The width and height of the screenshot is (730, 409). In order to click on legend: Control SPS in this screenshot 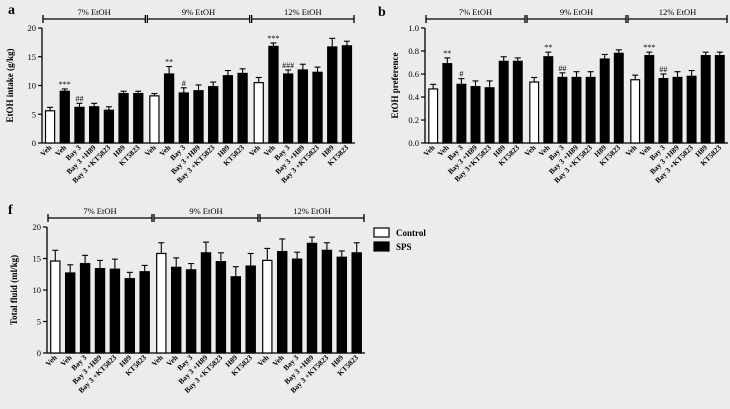, I will do `click(399, 239)`.